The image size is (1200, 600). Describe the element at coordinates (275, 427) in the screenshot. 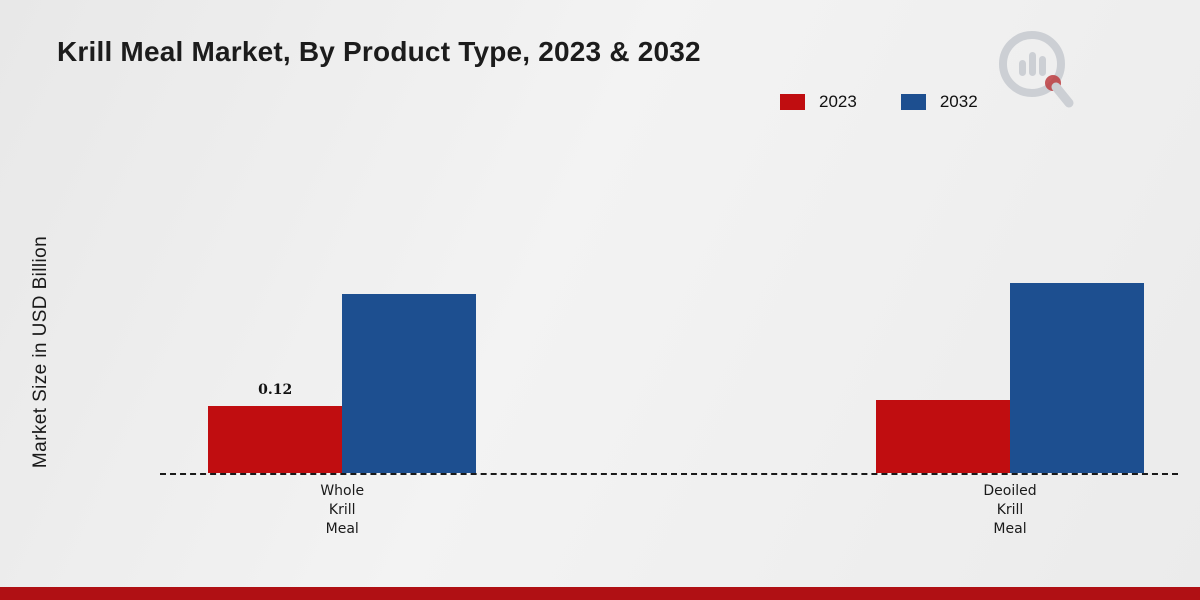

I see `bar-2023-0: 0.12` at that location.